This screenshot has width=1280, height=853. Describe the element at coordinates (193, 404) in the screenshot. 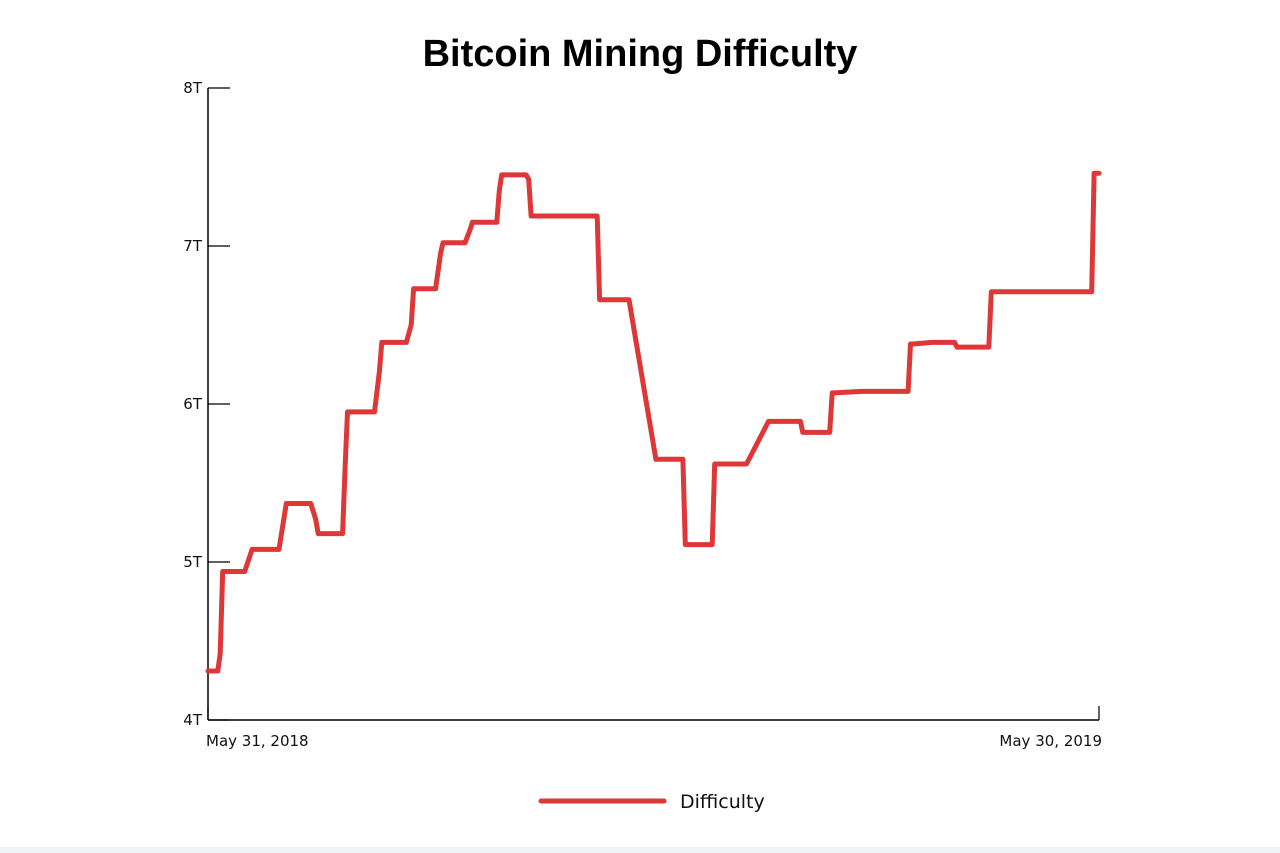

I see `y-tick-label: 6T` at that location.